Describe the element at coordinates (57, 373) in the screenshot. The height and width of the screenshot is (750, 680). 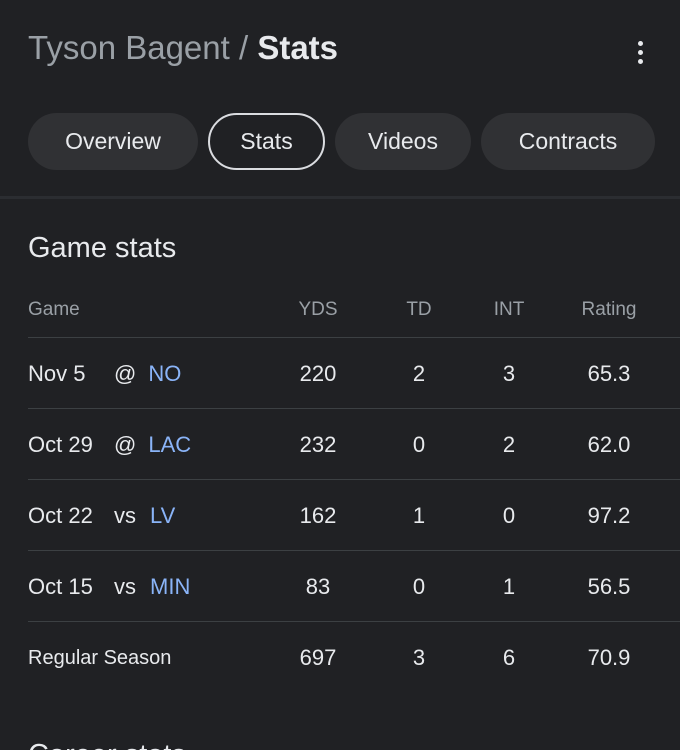
I see `game-date: Nov 5` at that location.